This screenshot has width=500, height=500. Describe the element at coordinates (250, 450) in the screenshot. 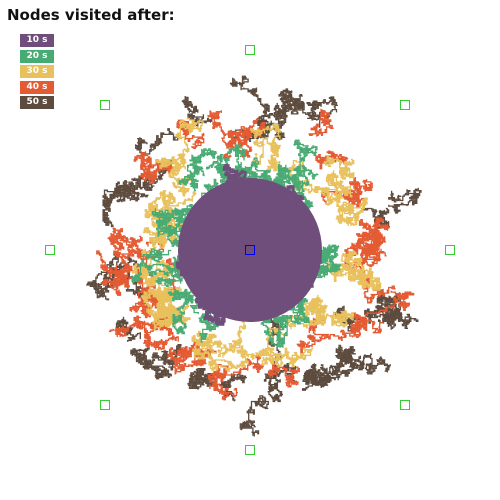

I see `target-node-marker-bottom` at that location.